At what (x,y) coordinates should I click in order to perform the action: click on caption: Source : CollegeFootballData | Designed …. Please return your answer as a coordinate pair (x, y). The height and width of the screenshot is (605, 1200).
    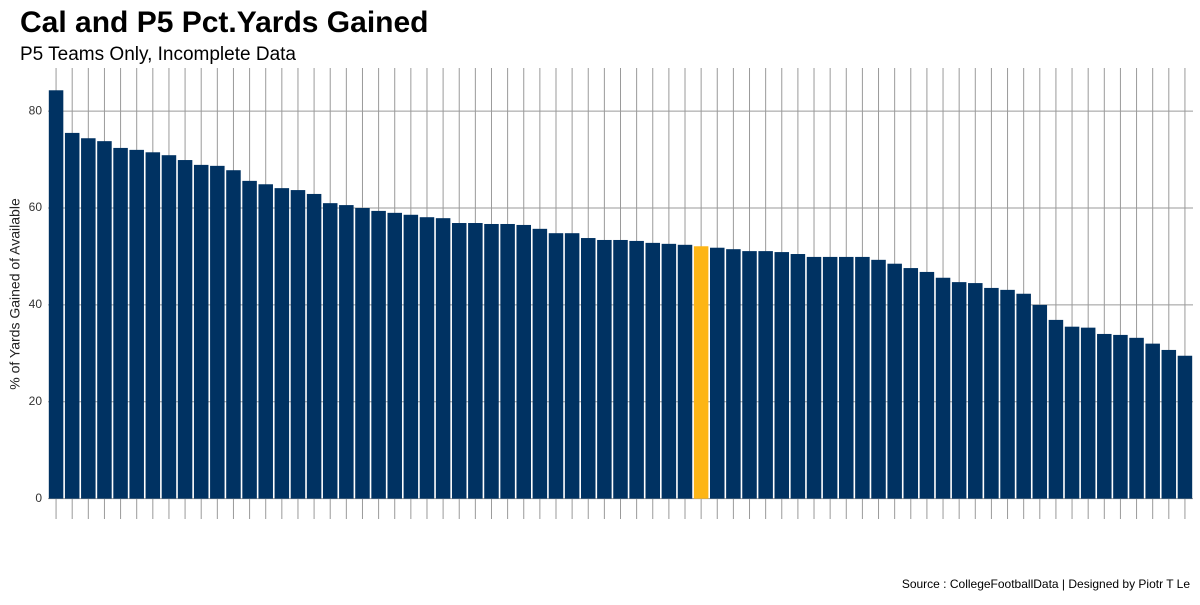
    Looking at the image, I should click on (1046, 584).